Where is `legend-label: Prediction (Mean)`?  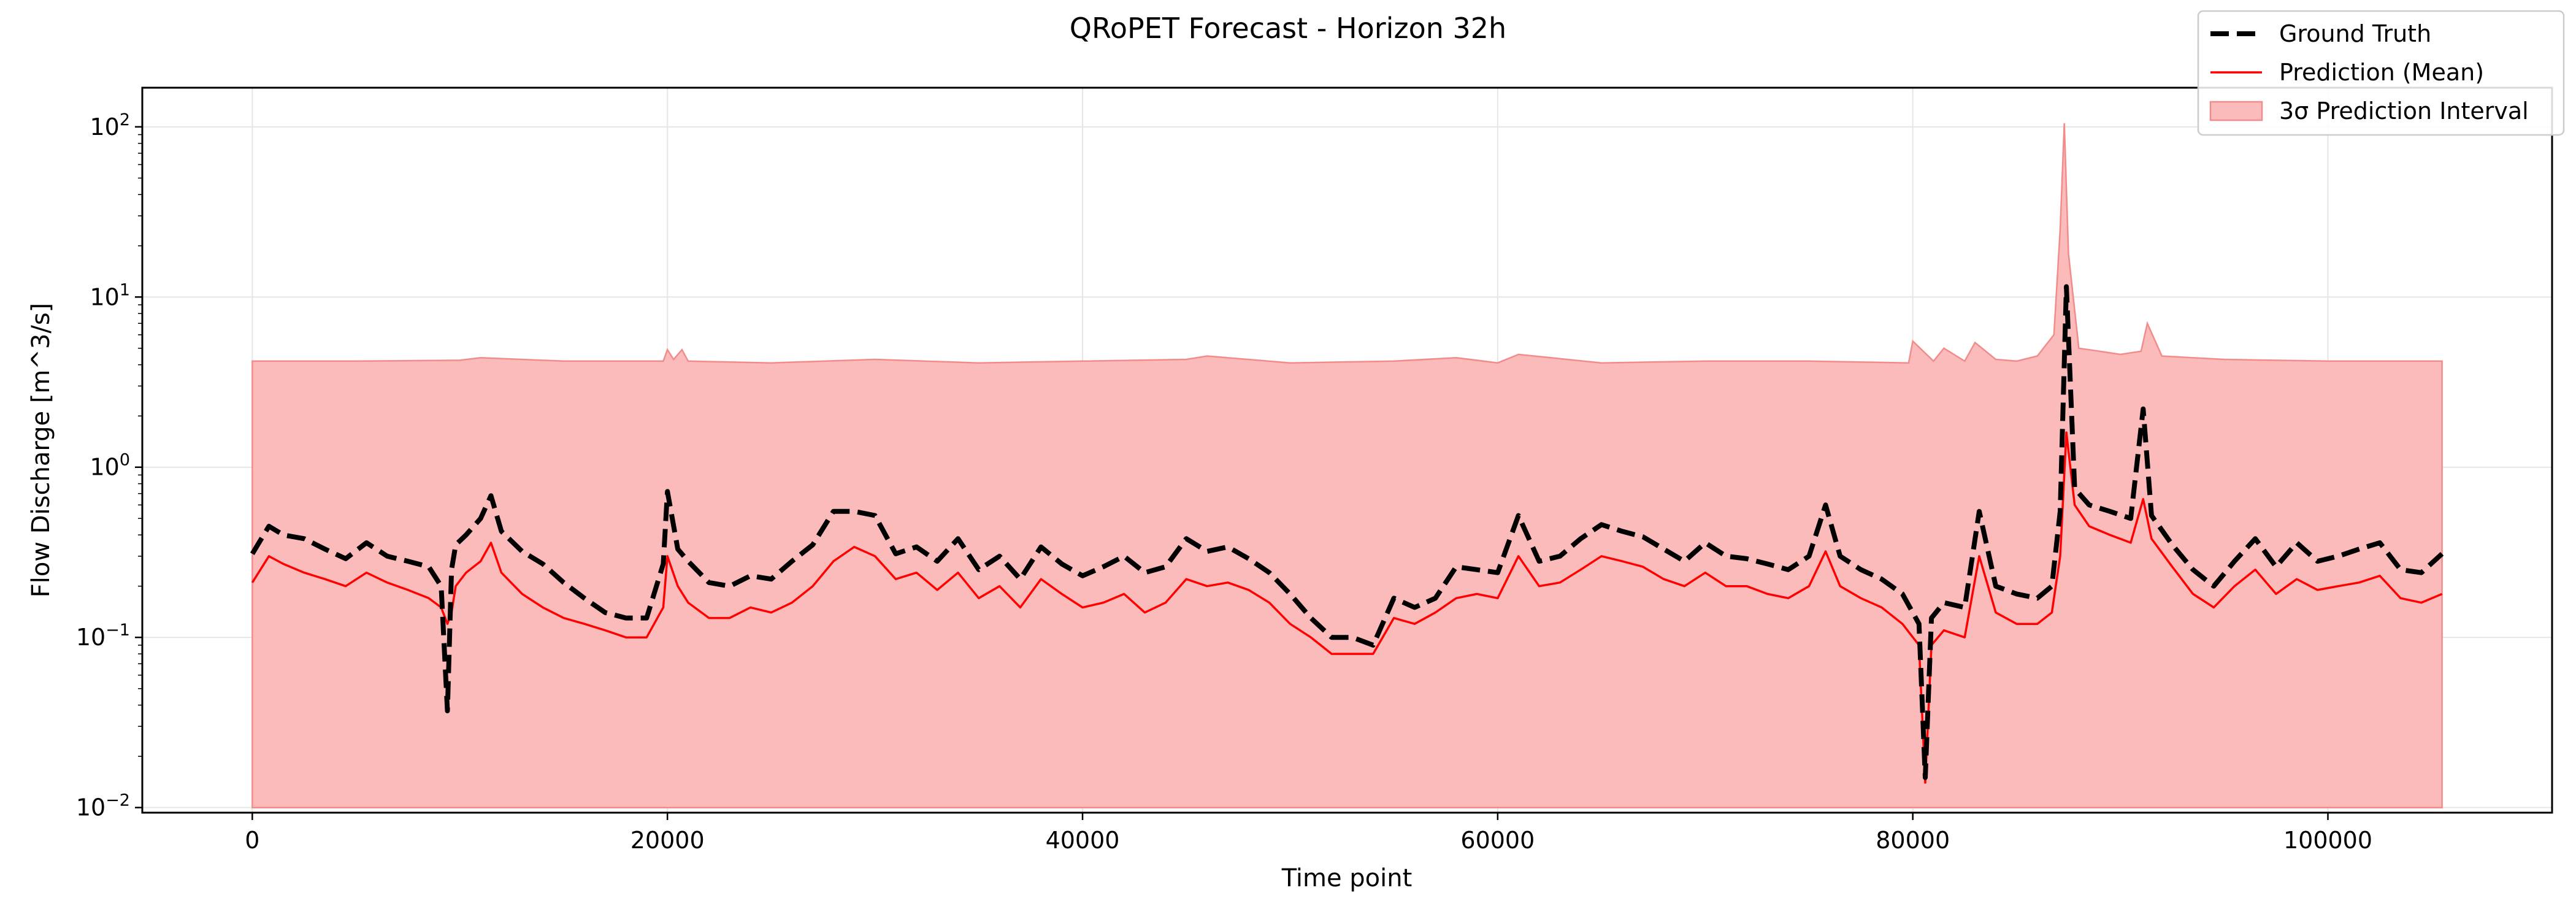
legend-label: Prediction (Mean) is located at coordinates (2381, 72).